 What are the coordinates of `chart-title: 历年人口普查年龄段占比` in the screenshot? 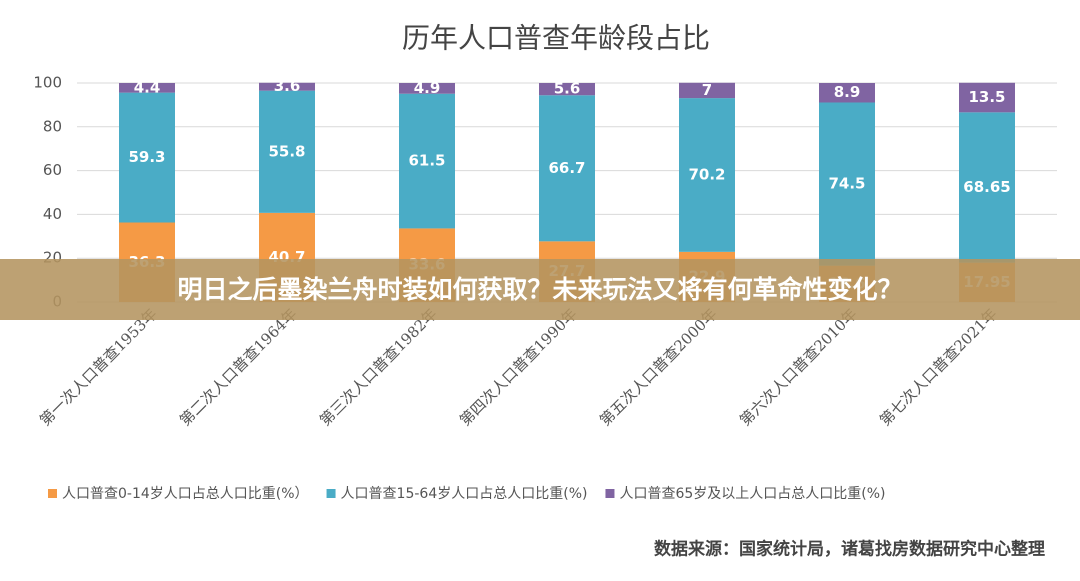 It's located at (556, 38).